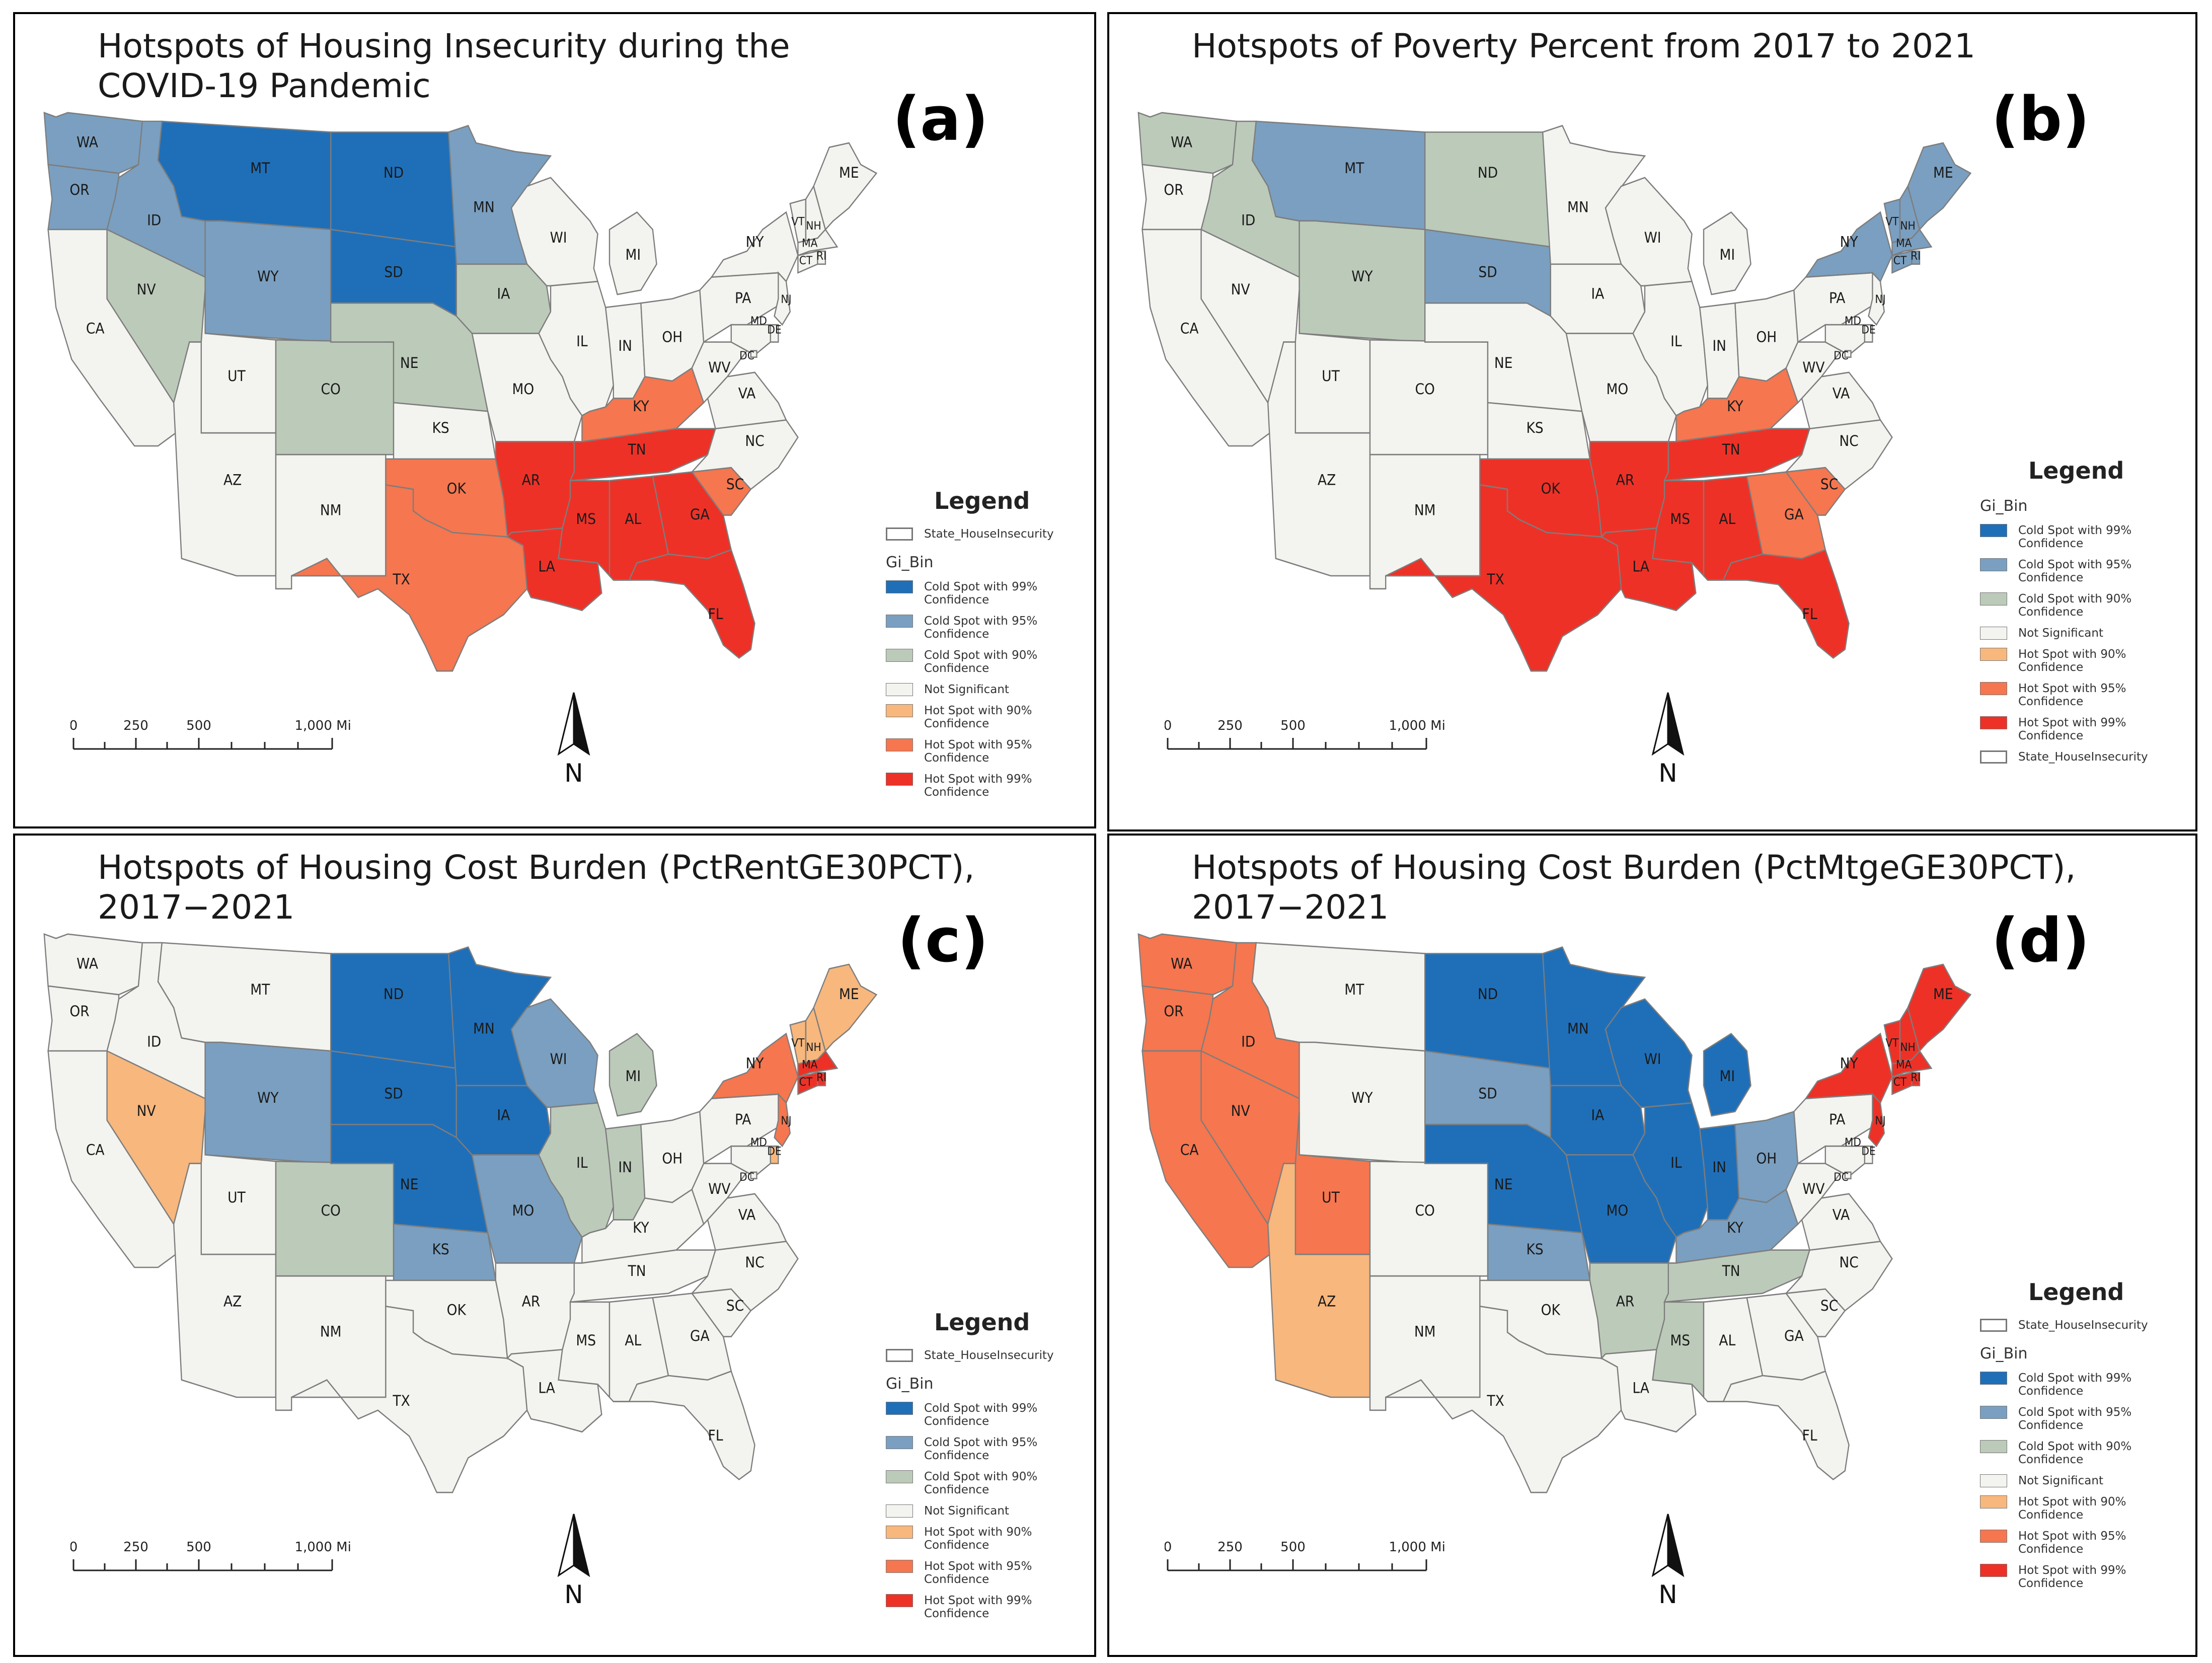 This screenshot has height=1663, width=2212. What do you see at coordinates (774, 1151) in the screenshot?
I see `state-label-de: DE` at bounding box center [774, 1151].